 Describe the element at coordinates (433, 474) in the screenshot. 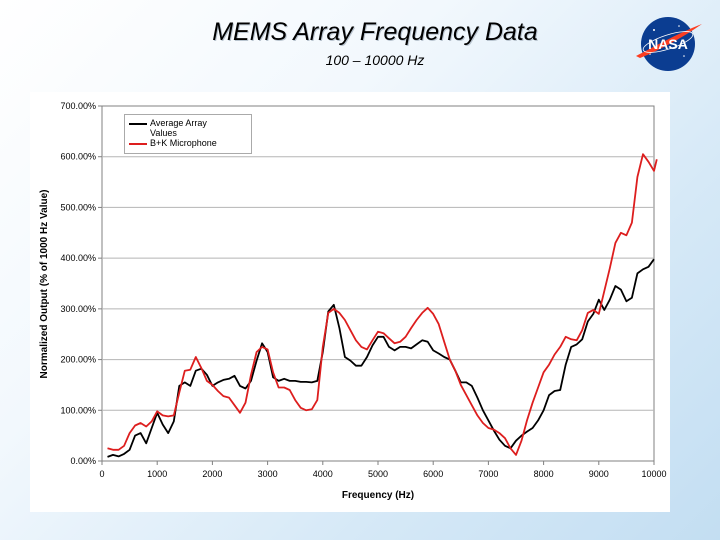

I see `x-tick-label: 6000` at that location.